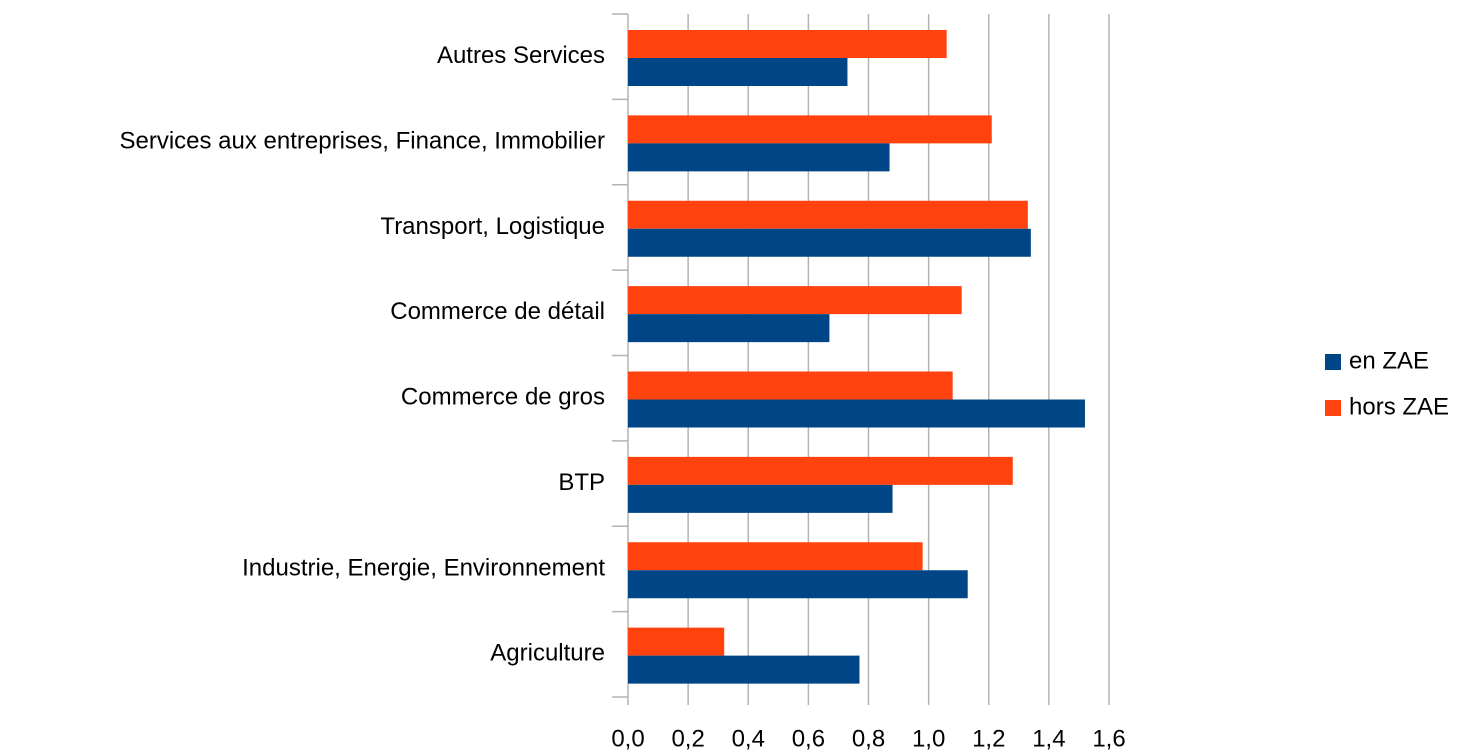  Describe the element at coordinates (687, 738) in the screenshot. I see `x-tick-label: 0,2` at that location.